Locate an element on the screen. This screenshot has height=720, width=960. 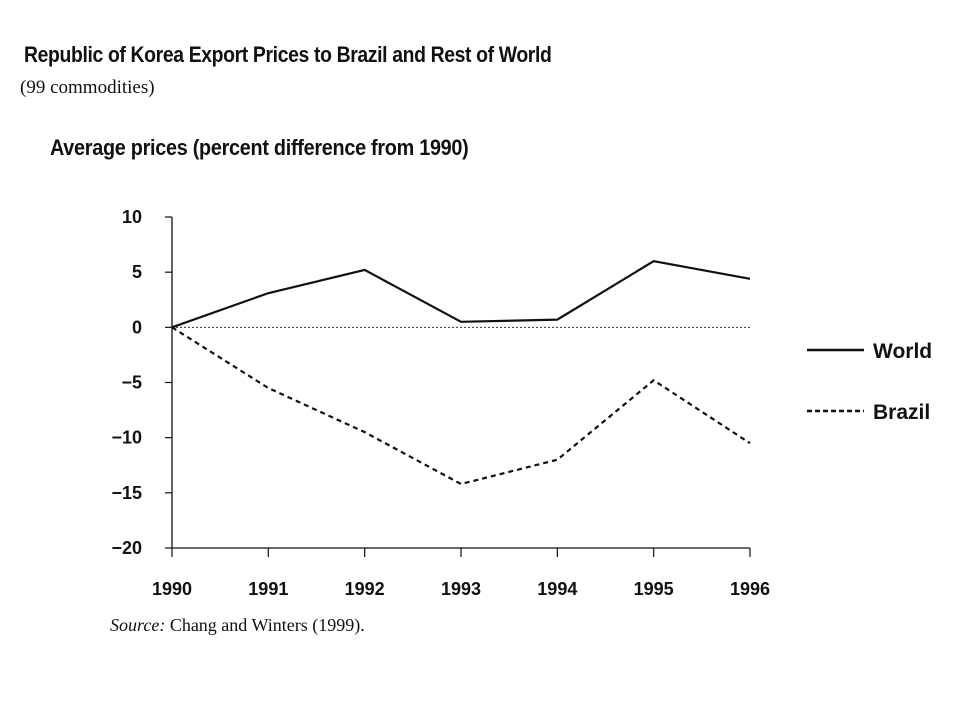
y-tick-label: −10 is located at coordinates (126, 438).